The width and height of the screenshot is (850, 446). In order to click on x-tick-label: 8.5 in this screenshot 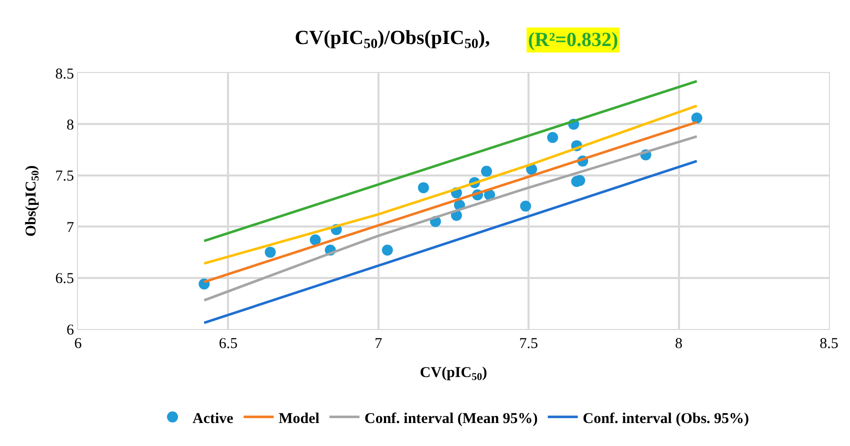, I will do `click(829, 344)`.